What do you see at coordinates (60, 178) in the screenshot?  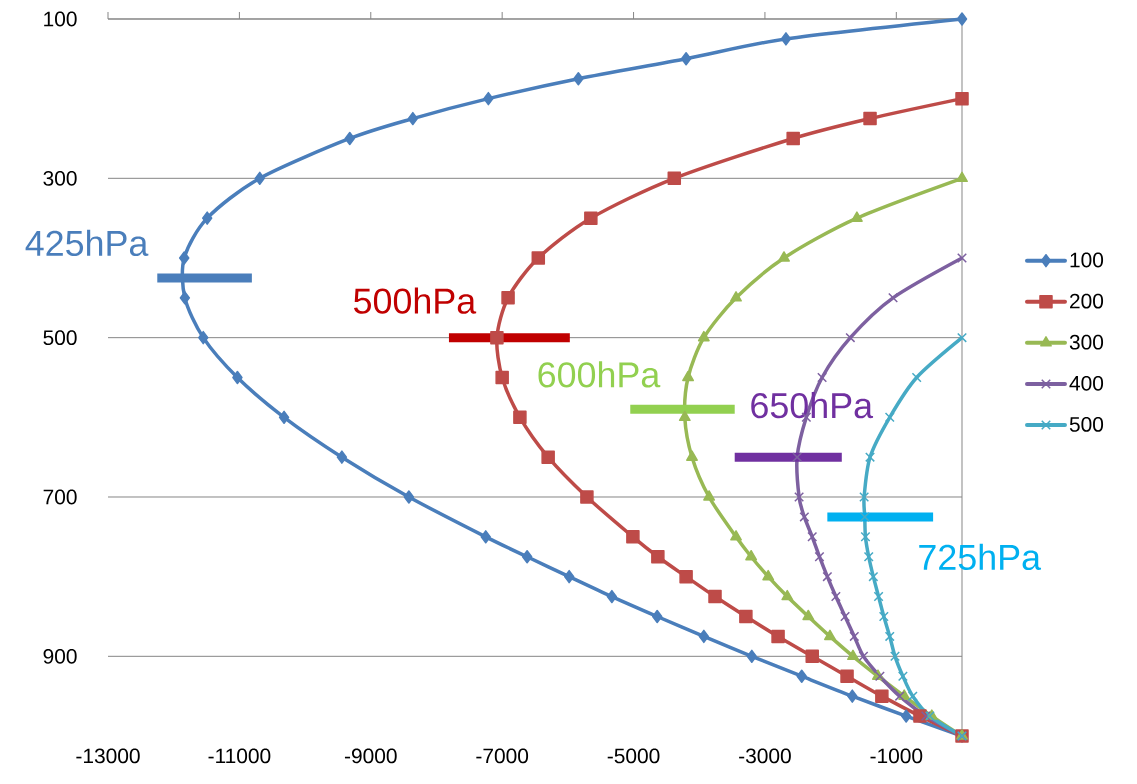 I see `y-tick-label: 300` at bounding box center [60, 178].